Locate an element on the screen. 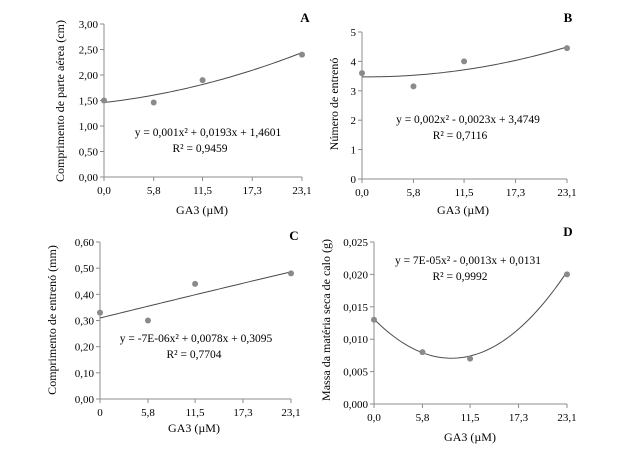 This screenshot has height=460, width=639. equation-c: y = -7E-06x² + 0,0078x + 0,3095 is located at coordinates (196, 339).